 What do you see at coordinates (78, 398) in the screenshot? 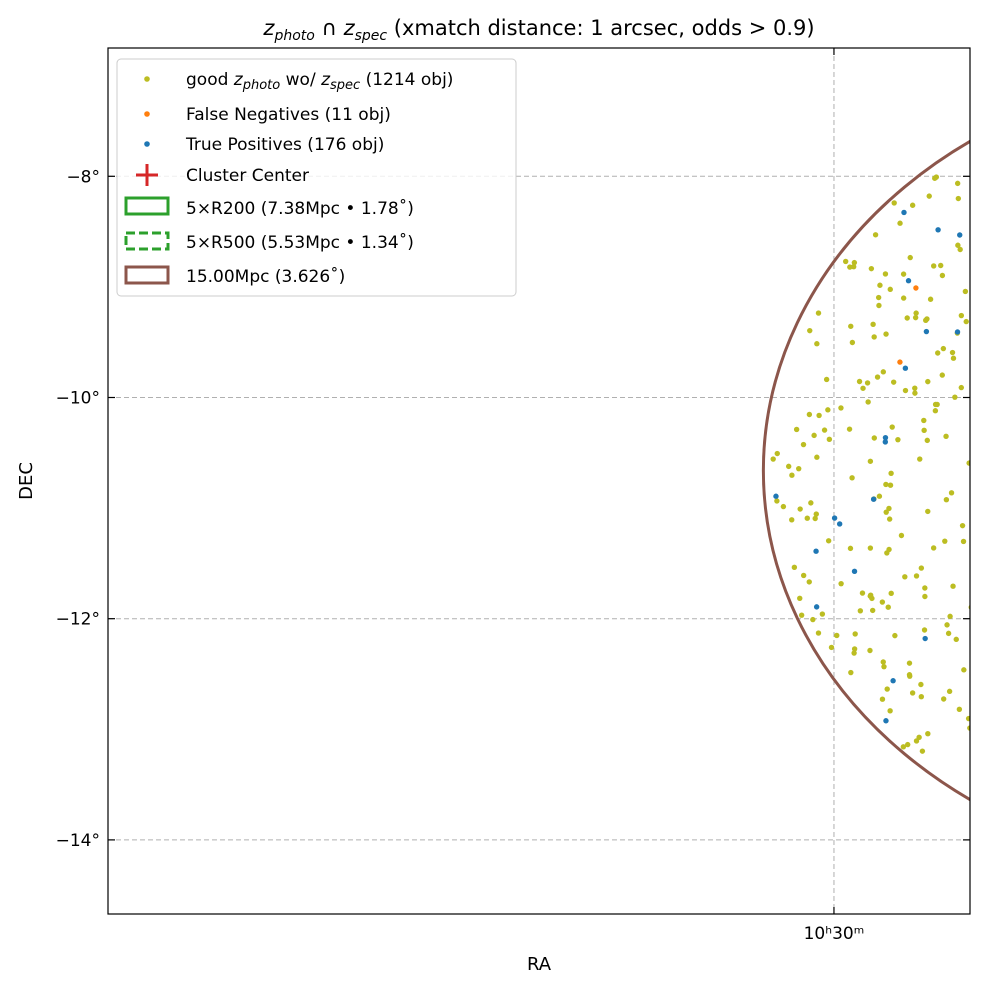
I see `y-tick-label-1: −10°` at bounding box center [78, 398].